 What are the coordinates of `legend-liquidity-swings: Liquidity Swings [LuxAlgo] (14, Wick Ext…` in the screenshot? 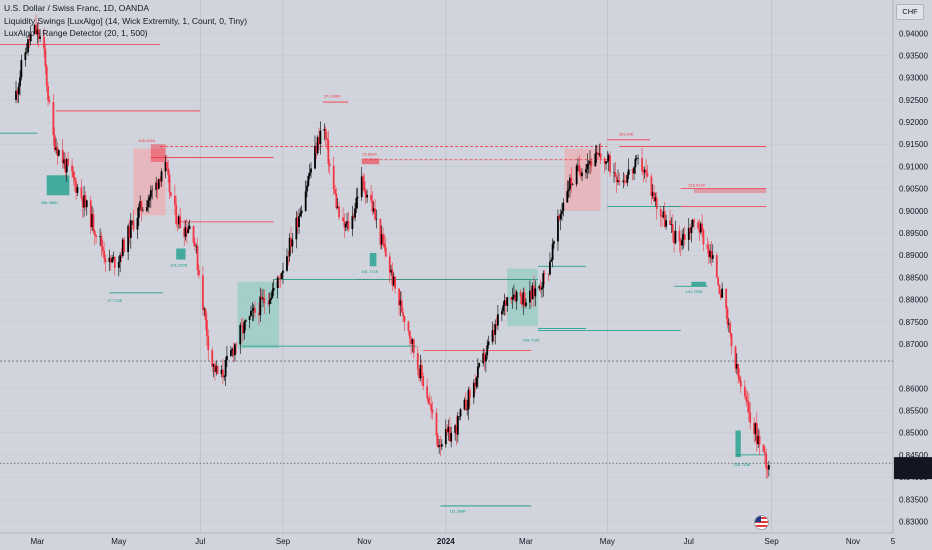 It's located at (126, 20).